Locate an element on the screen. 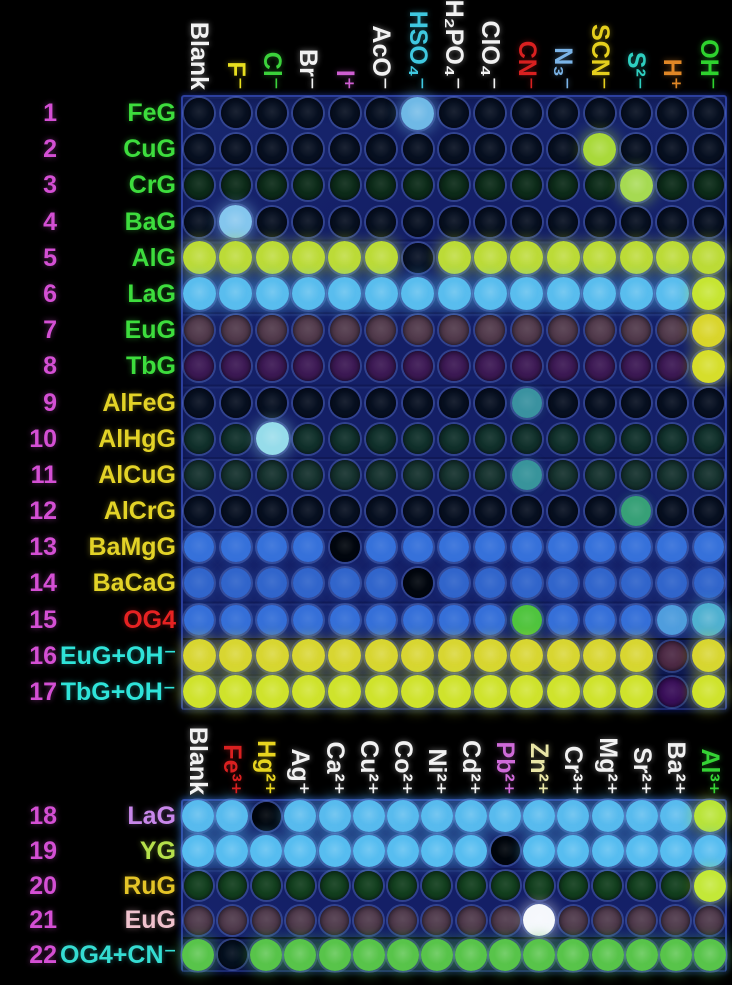  spot-r1-c13 is located at coordinates (636, 113).